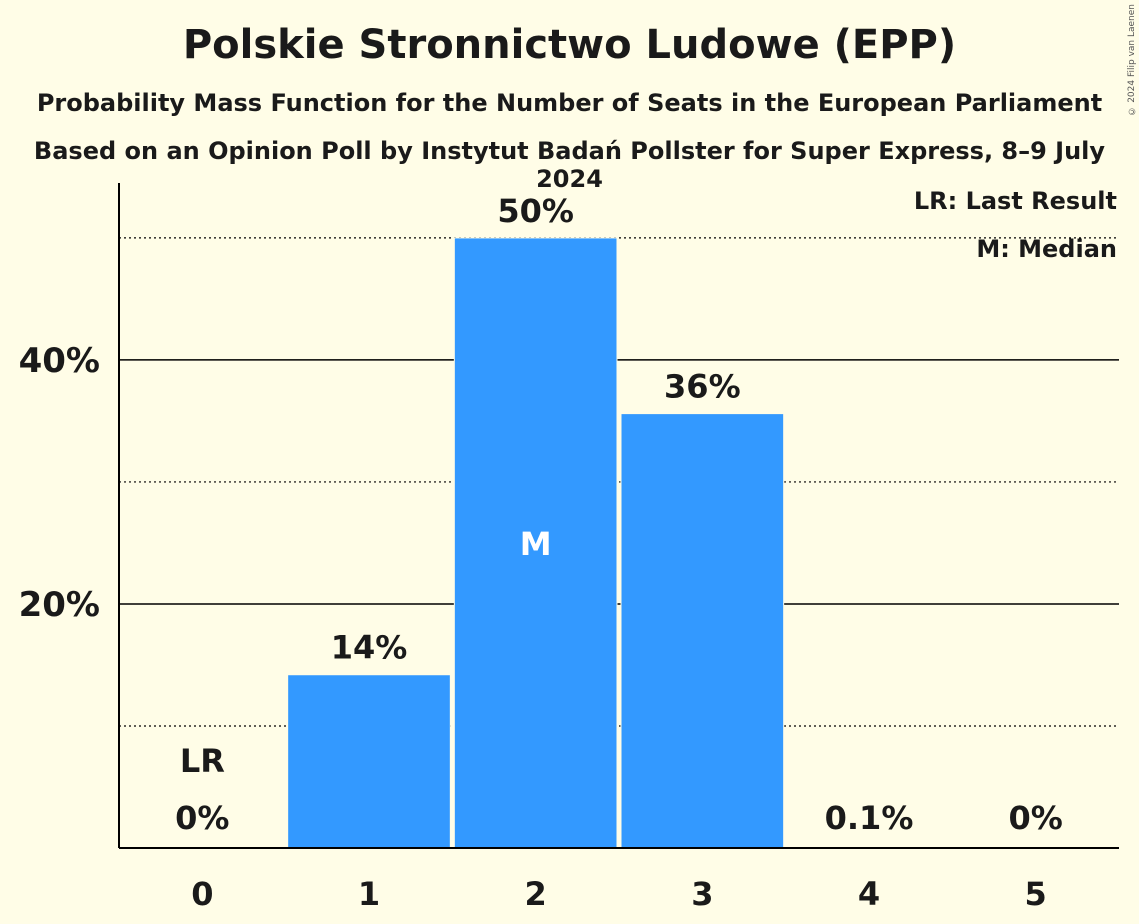  I want to click on legend-entry: M: Median, so click(1046, 249).